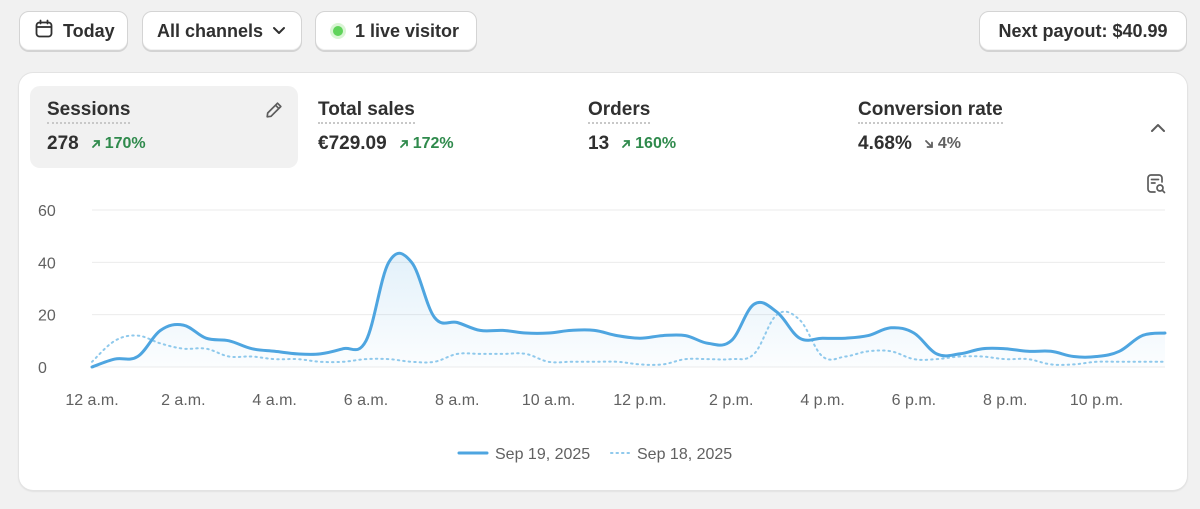 The image size is (1200, 509). Describe the element at coordinates (619, 111) in the screenshot. I see `metric-label: Orders` at that location.